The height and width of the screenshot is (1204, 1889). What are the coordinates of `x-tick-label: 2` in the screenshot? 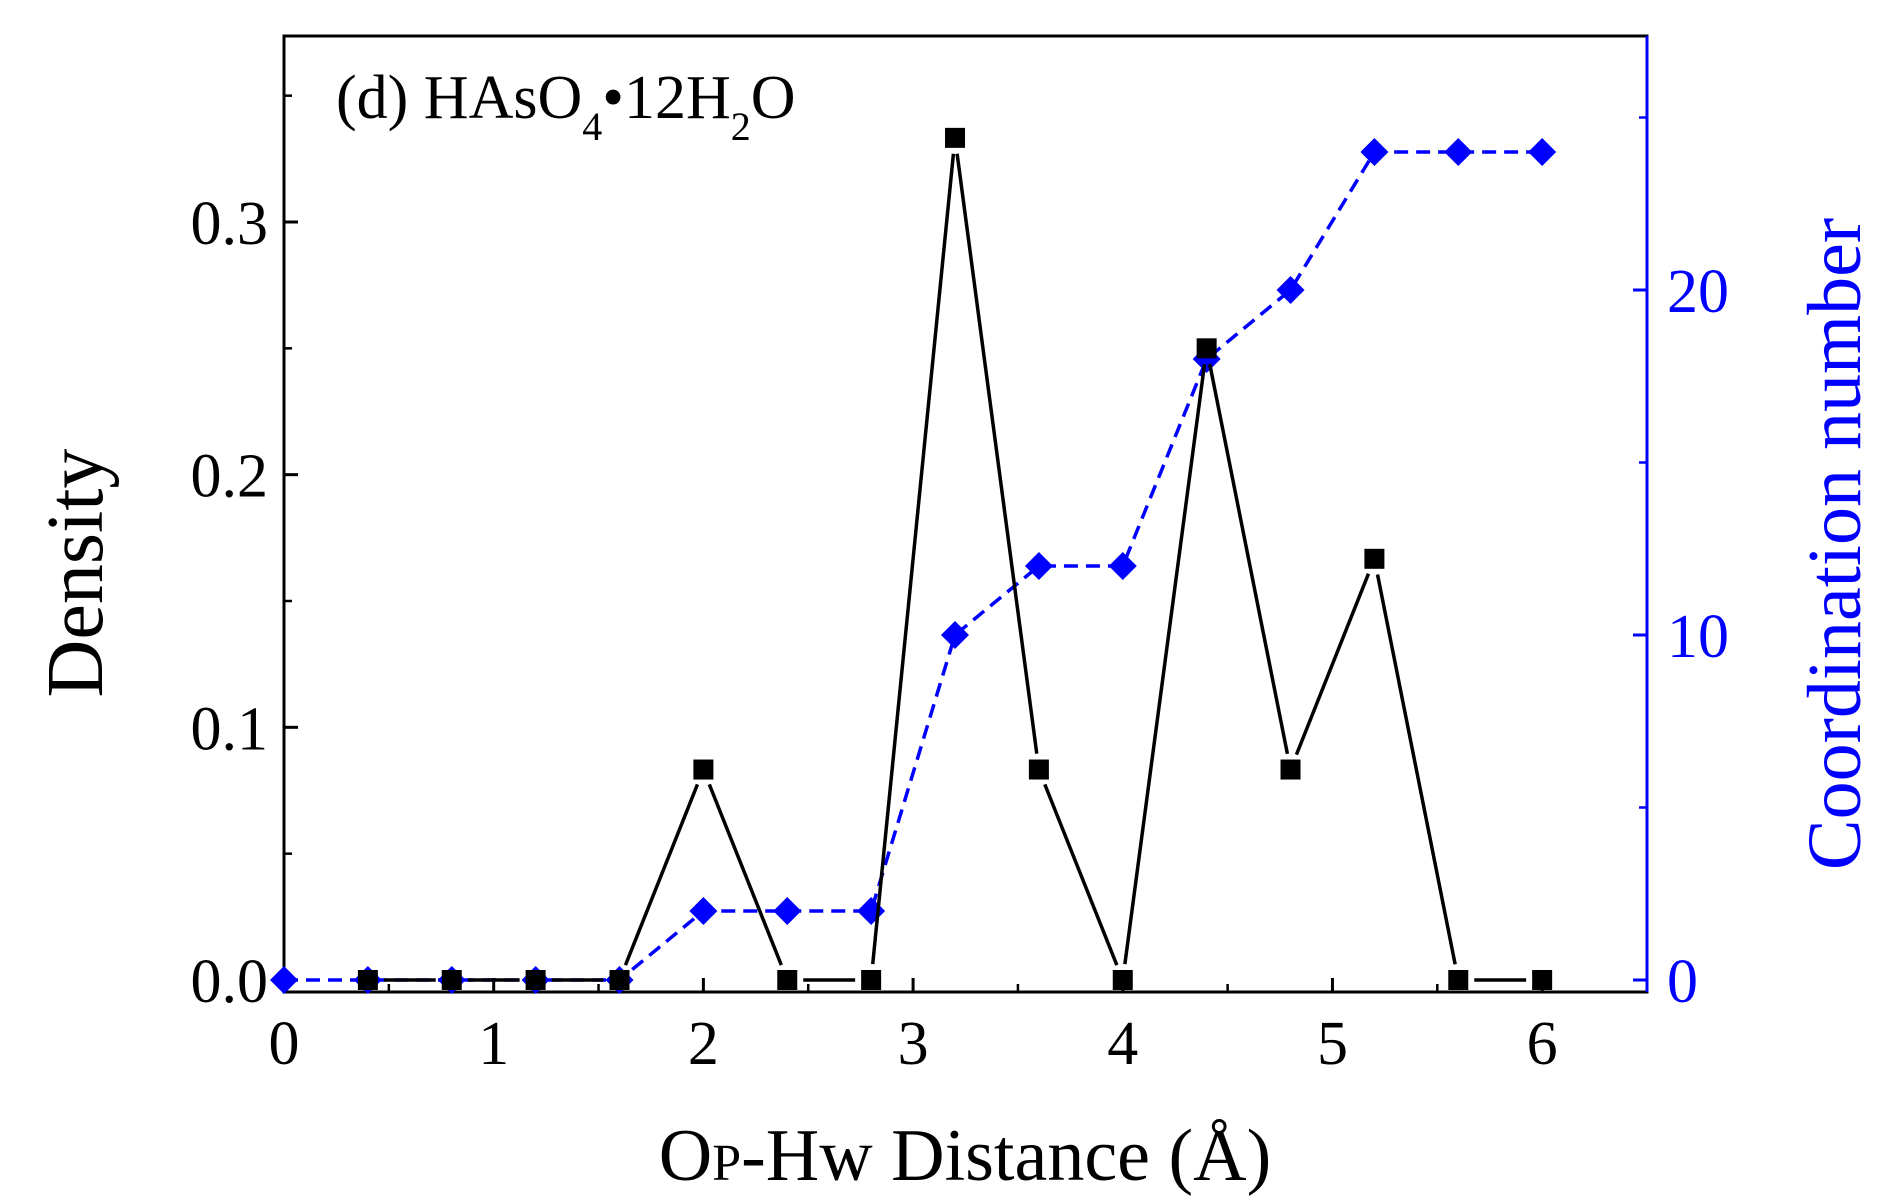 It's located at (703, 1044).